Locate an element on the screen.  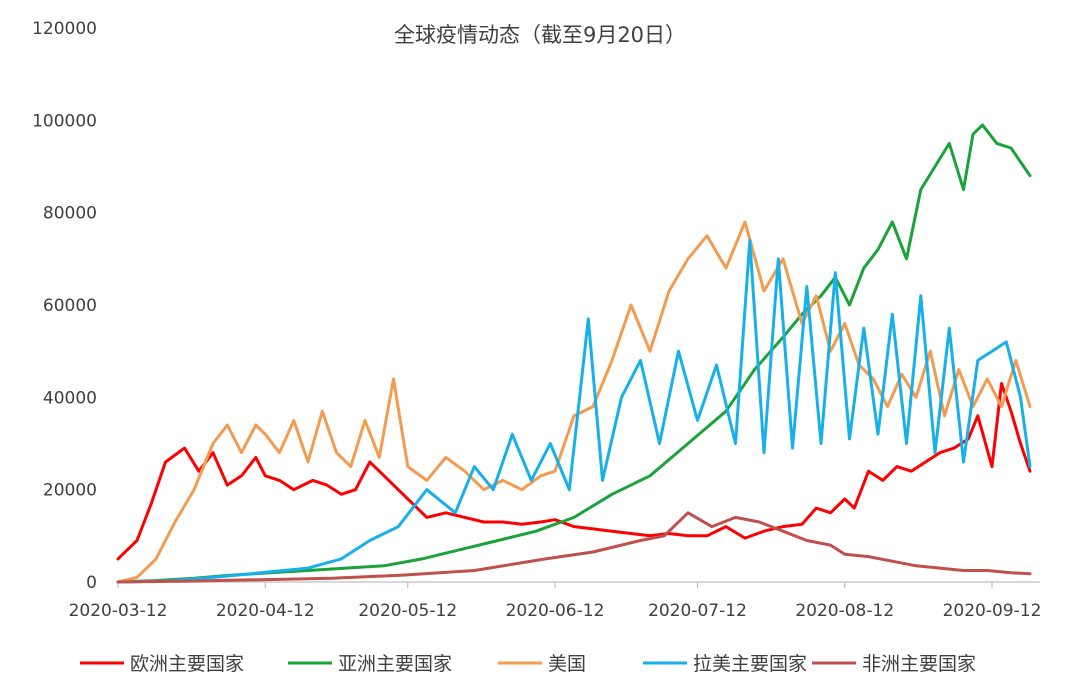
x-tick-label: 2020-09-12 is located at coordinates (992, 611).